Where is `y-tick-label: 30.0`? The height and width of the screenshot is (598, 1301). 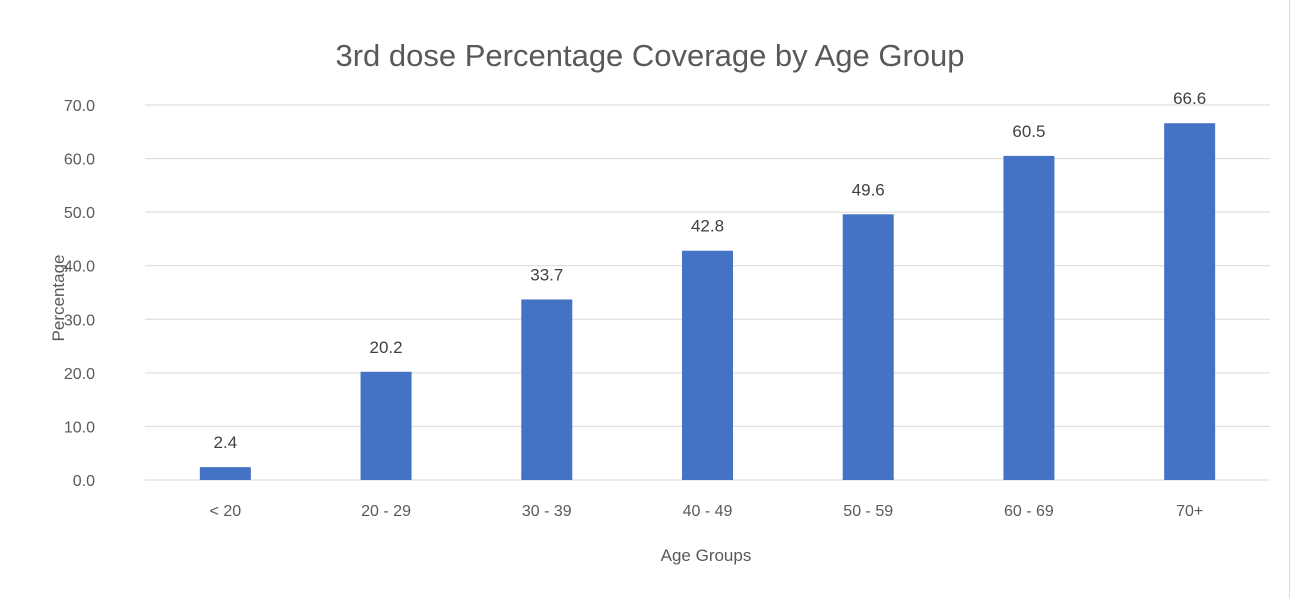
y-tick-label: 30.0 is located at coordinates (79, 320).